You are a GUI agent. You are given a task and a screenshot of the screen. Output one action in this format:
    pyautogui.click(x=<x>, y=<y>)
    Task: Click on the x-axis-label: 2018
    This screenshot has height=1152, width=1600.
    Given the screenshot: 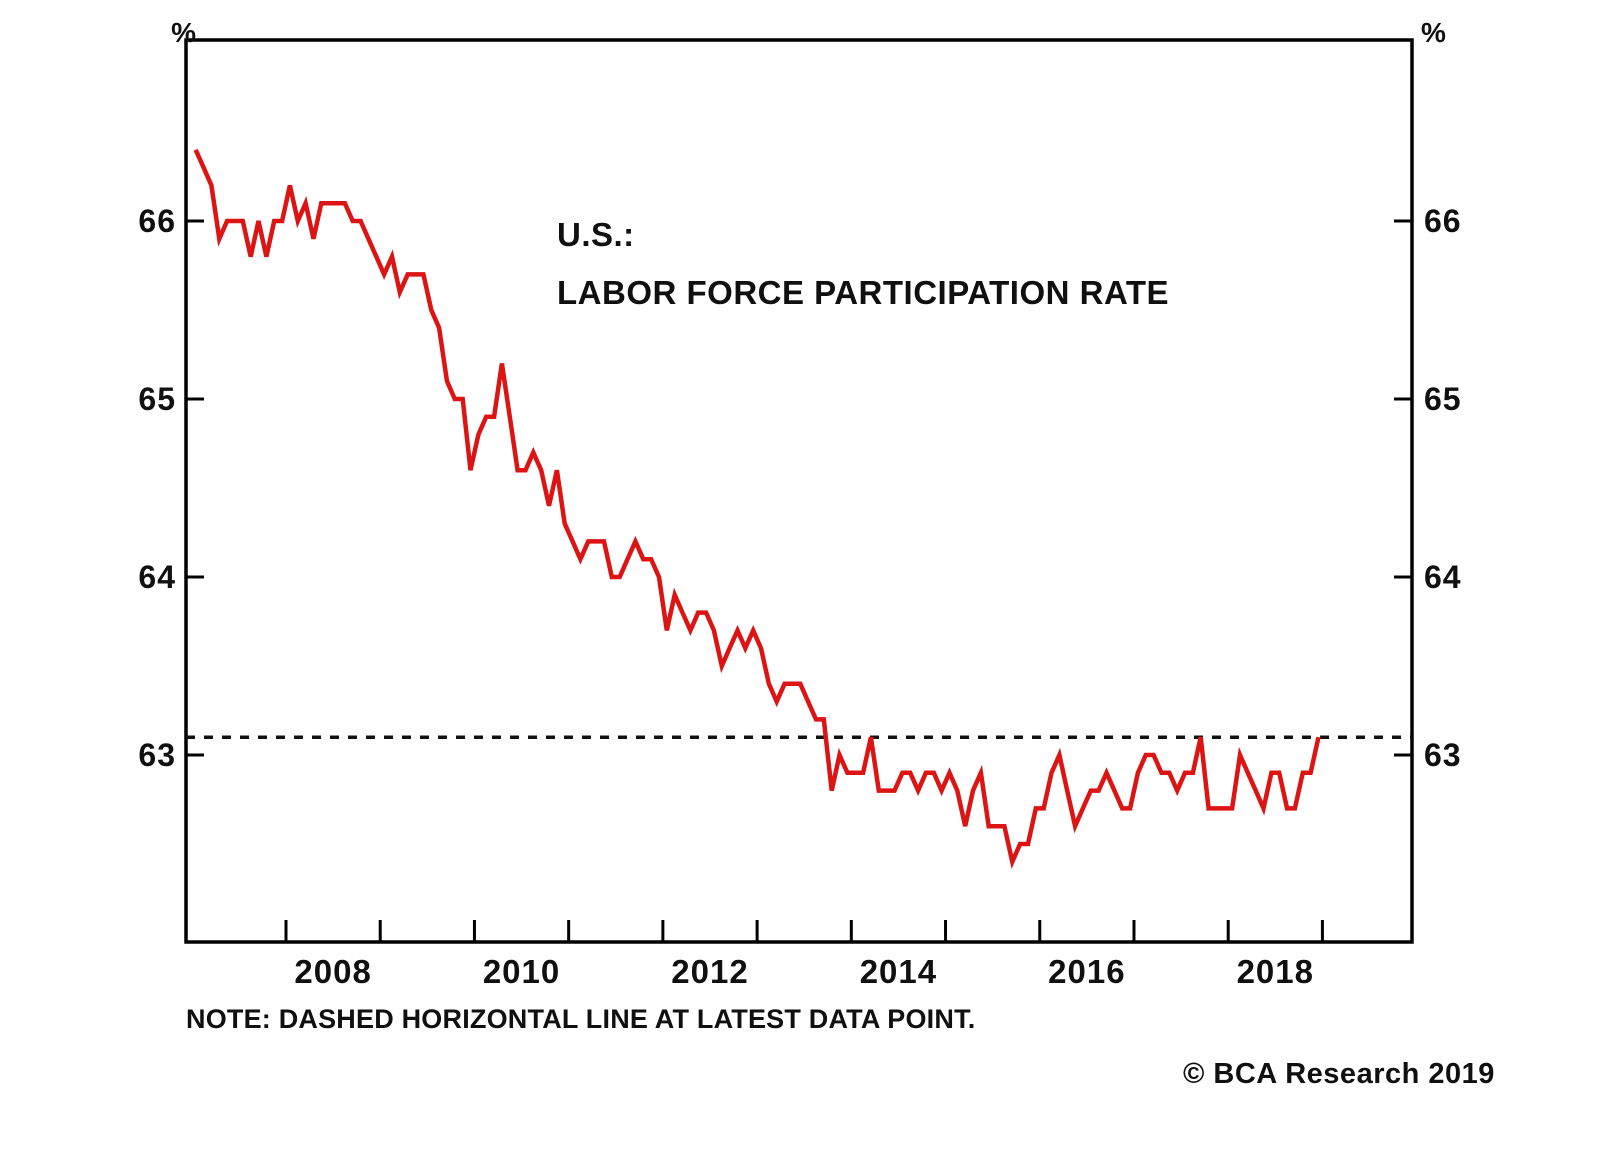 What is the action you would take?
    pyautogui.click(x=1275, y=971)
    